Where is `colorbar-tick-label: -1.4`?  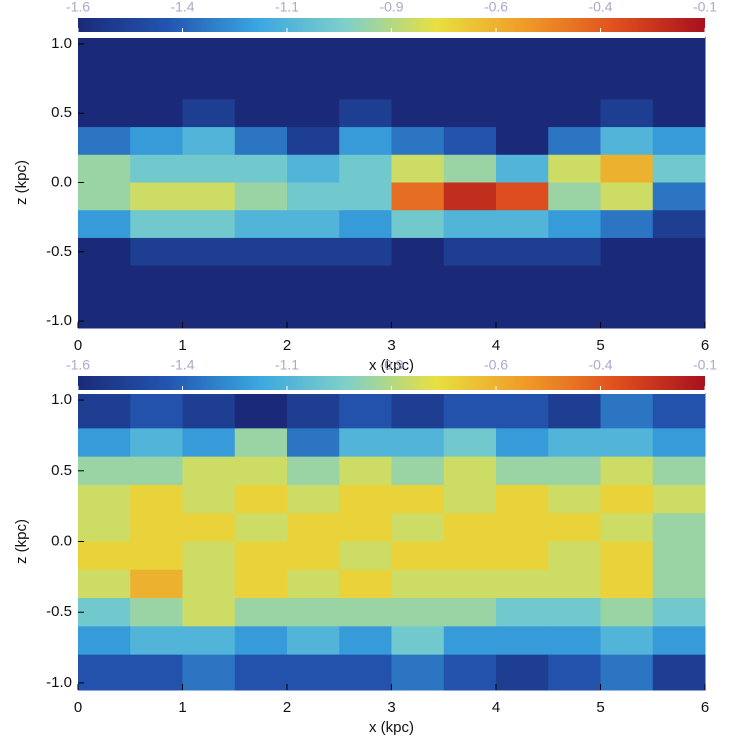
colorbar-tick-label: -1.4 is located at coordinates (182, 365).